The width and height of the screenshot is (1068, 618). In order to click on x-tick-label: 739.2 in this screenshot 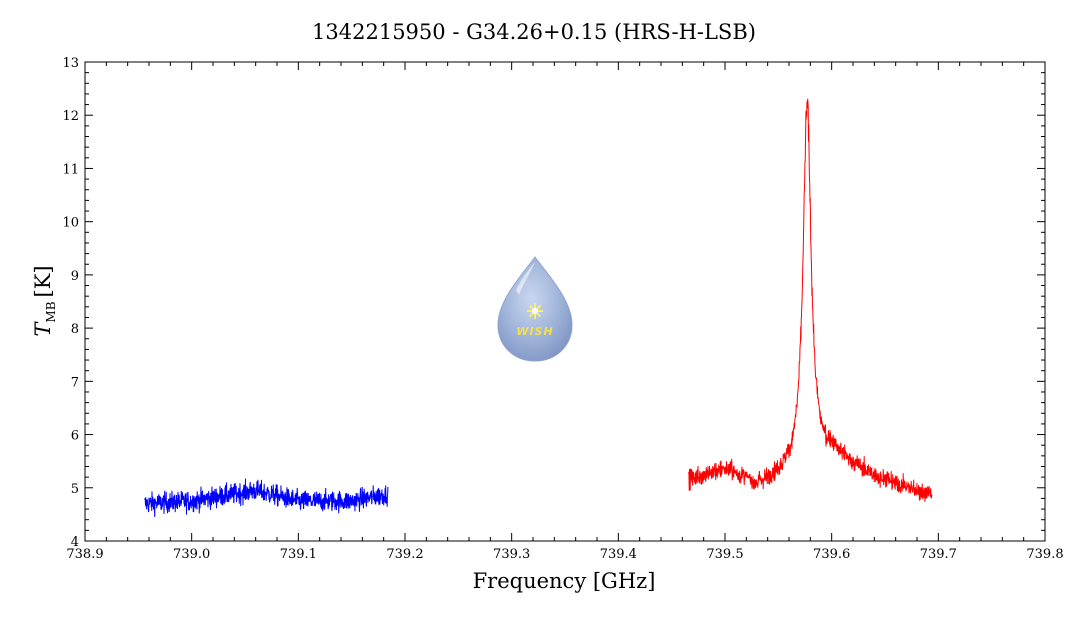, I will do `click(404, 554)`.